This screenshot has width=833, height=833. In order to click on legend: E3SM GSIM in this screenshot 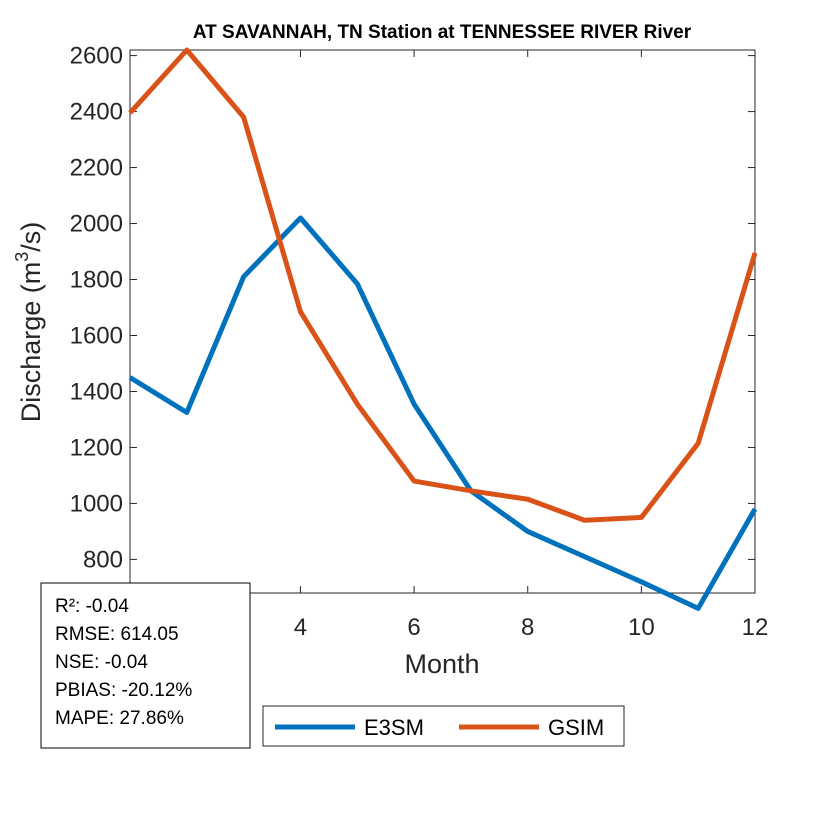, I will do `click(443, 726)`.